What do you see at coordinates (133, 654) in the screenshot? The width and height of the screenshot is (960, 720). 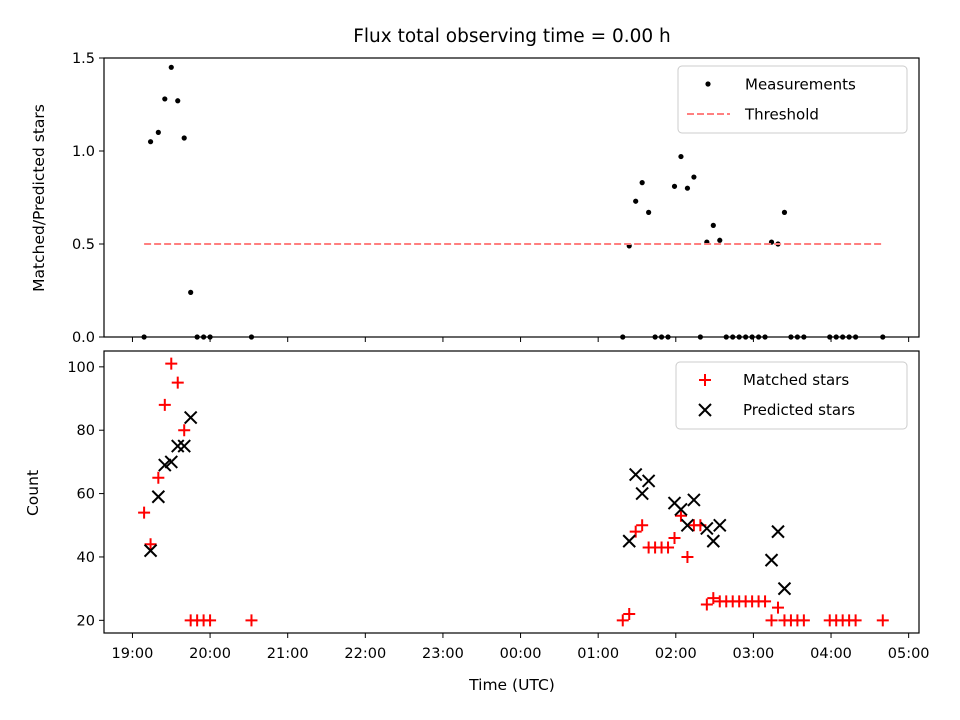 I see `x-tick-label: 19:00` at bounding box center [133, 654].